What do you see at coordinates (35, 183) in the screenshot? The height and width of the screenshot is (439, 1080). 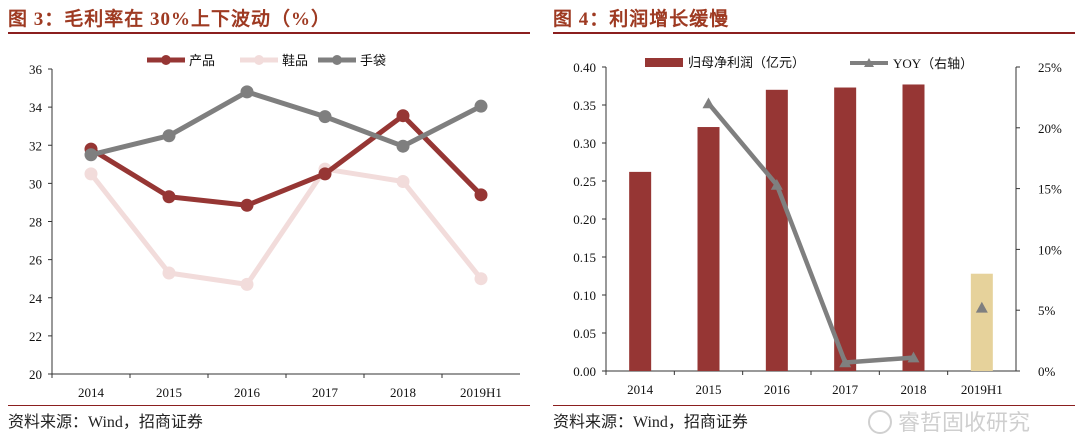 I see `left-y-tick-label: 30` at bounding box center [35, 183].